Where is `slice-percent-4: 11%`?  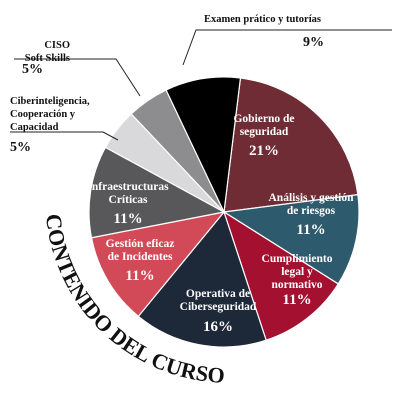 slice-percent-4: 11% is located at coordinates (139, 276).